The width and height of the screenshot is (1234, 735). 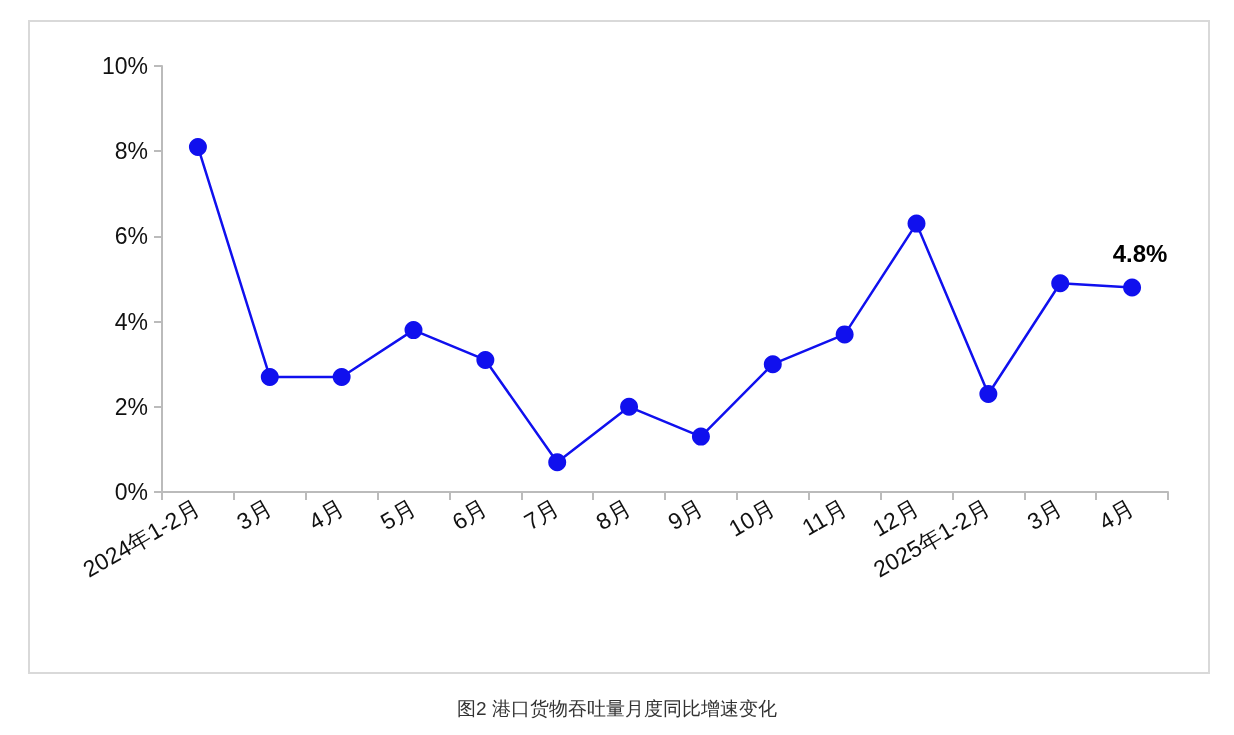 What do you see at coordinates (685, 515) in the screenshot?
I see `x-tick-label: 9月` at bounding box center [685, 515].